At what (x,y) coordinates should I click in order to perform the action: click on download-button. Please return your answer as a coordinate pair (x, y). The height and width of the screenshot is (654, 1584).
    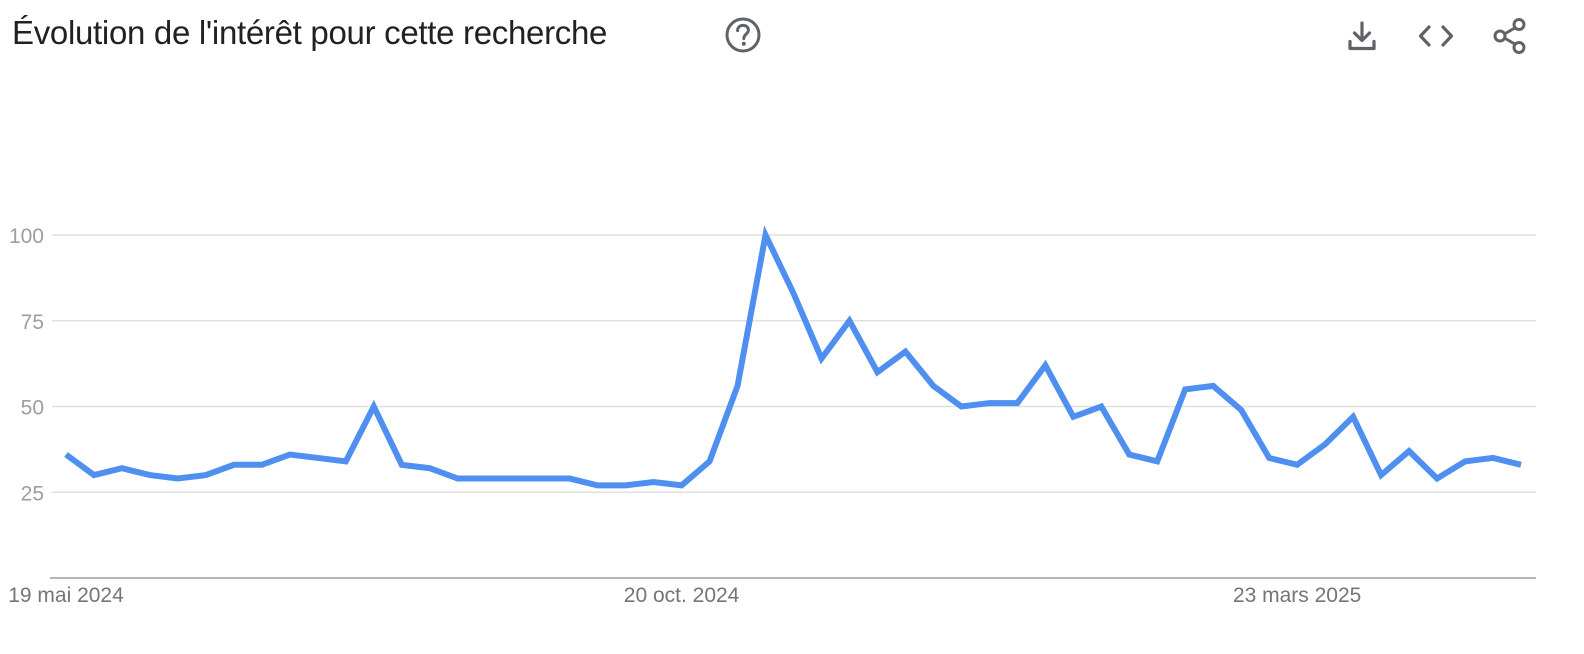
    Looking at the image, I should click on (1362, 36).